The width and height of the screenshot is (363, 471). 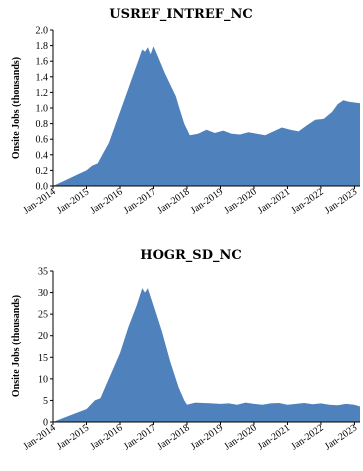 I want to click on y-tick-label: 1.4, so click(x=42, y=77).